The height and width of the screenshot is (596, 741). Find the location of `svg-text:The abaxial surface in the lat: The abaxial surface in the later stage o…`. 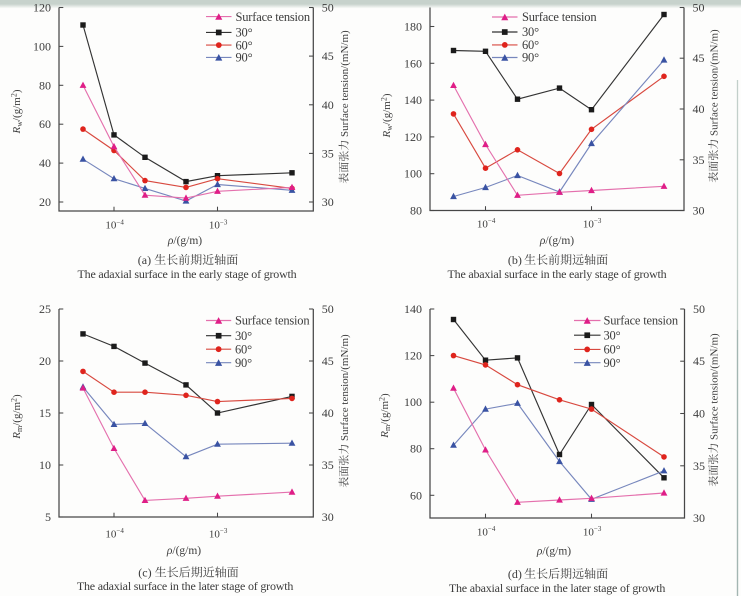

svg-text:The abaxial surface in the lat: The abaxial surface in the later stage o… is located at coordinates (557, 588).